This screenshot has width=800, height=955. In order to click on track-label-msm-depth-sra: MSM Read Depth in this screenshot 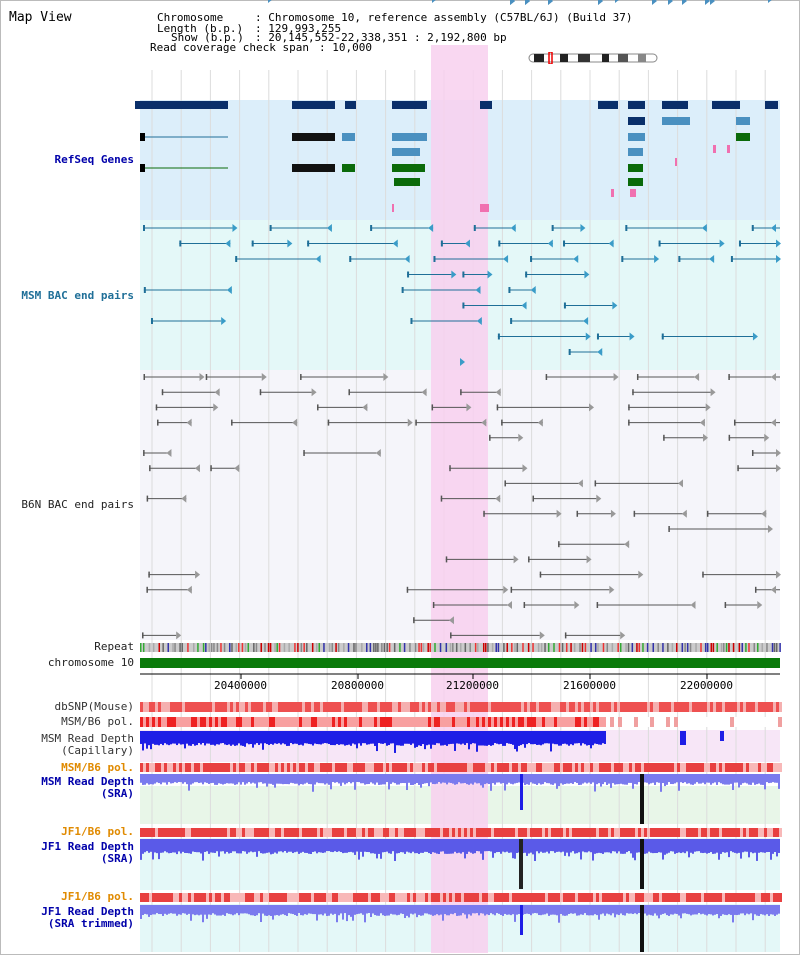, I will do `click(87, 781)`.